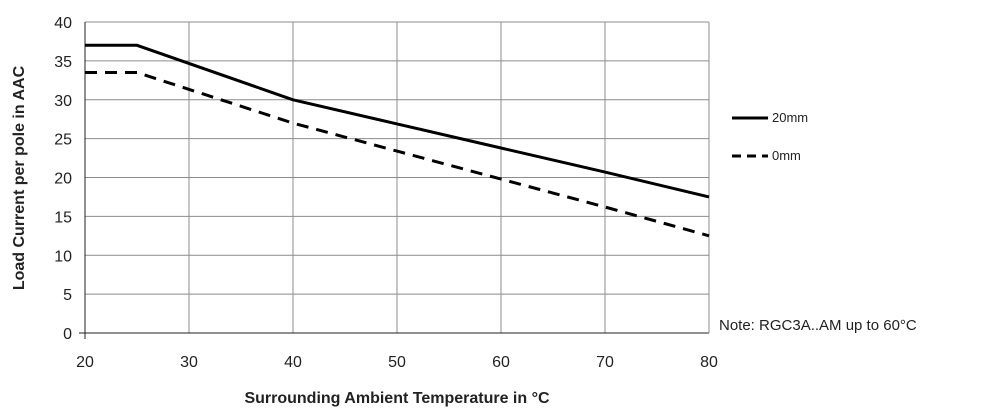  What do you see at coordinates (63, 256) in the screenshot?
I see `y-tick-label: 10` at bounding box center [63, 256].